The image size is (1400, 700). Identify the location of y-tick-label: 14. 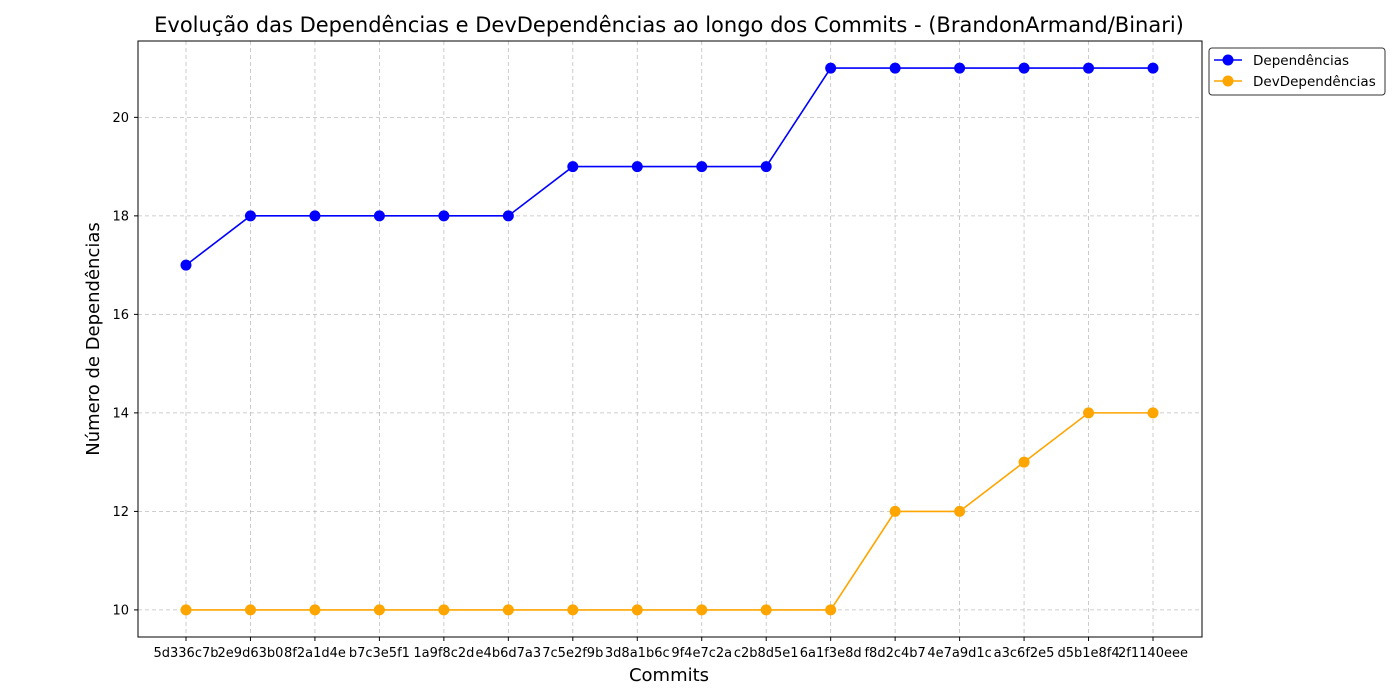
(120, 413).